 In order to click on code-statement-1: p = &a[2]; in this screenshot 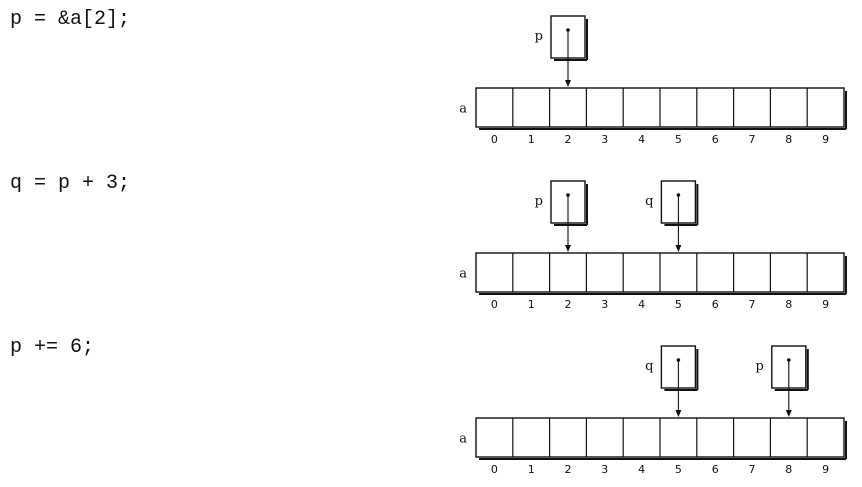, I will do `click(70, 19)`.